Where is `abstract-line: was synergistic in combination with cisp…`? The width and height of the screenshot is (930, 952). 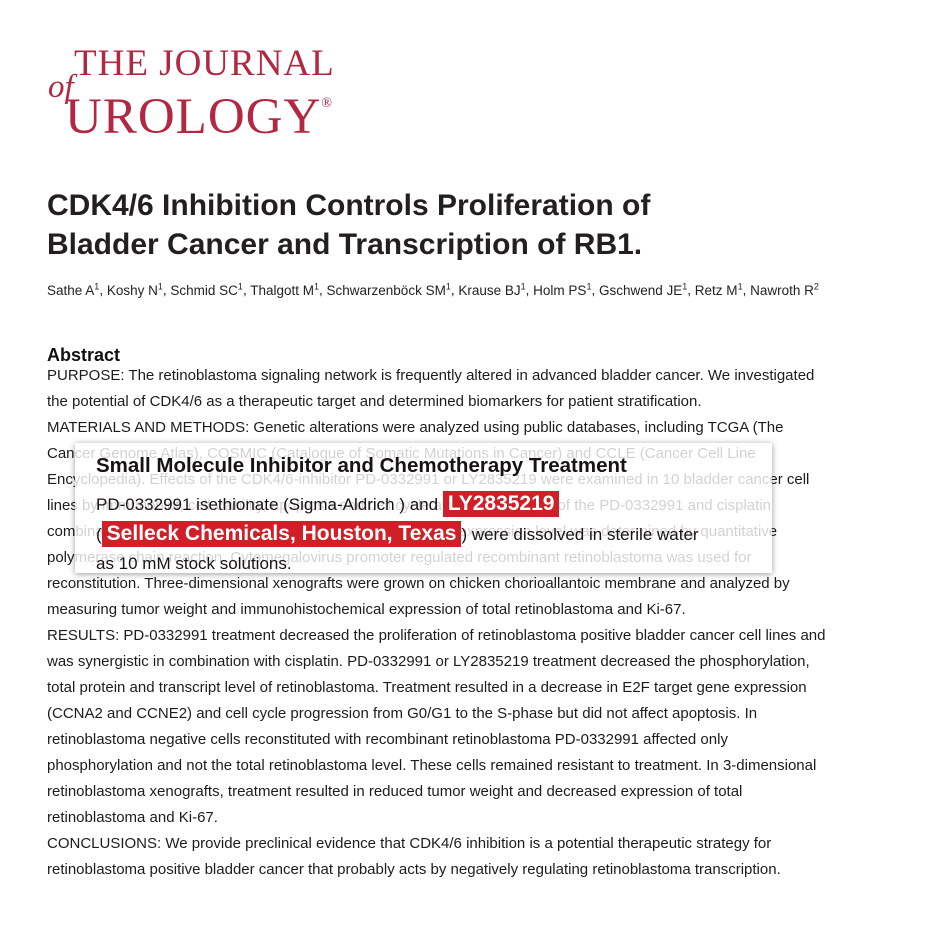
abstract-line: was synergistic in combination with cisp… is located at coordinates (428, 661).